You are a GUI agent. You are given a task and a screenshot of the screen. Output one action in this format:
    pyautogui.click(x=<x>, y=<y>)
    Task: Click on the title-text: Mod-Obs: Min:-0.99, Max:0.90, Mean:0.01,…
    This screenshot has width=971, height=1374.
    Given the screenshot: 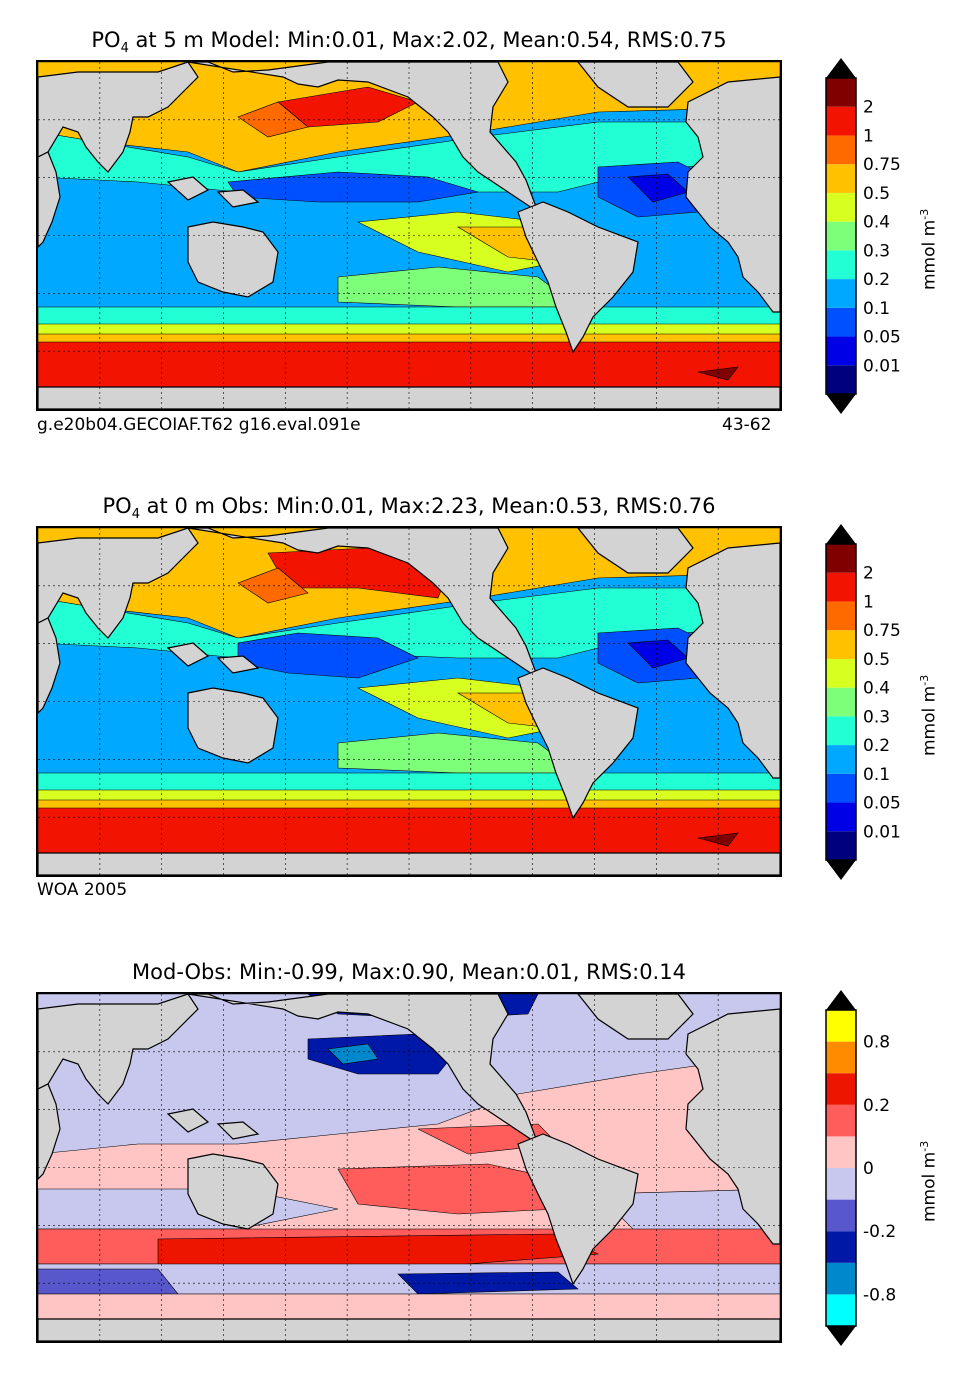 What is the action you would take?
    pyautogui.click(x=409, y=972)
    